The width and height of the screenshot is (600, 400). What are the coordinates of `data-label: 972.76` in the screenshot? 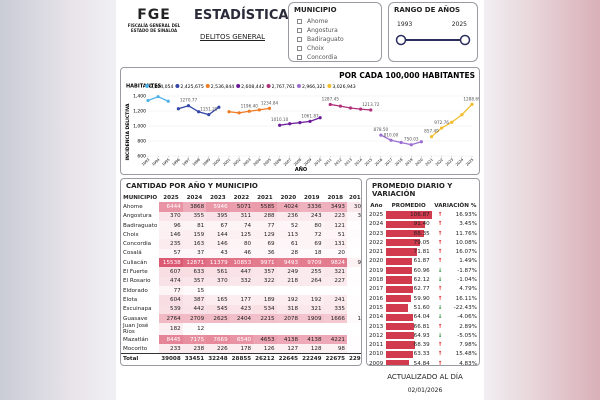 It's located at (441, 122).